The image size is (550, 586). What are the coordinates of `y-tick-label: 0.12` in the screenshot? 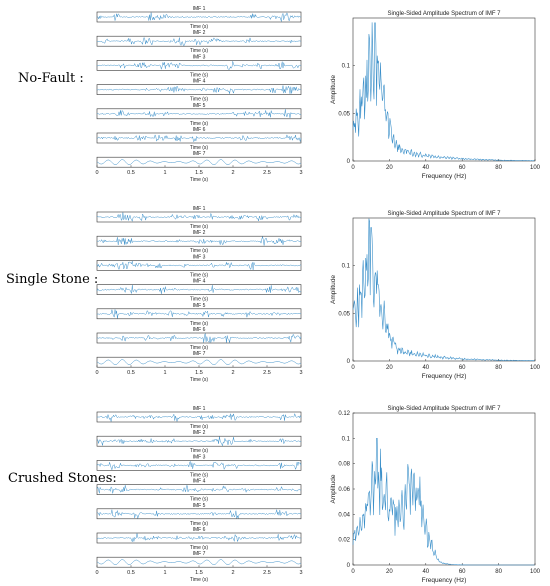 It's located at (344, 414).